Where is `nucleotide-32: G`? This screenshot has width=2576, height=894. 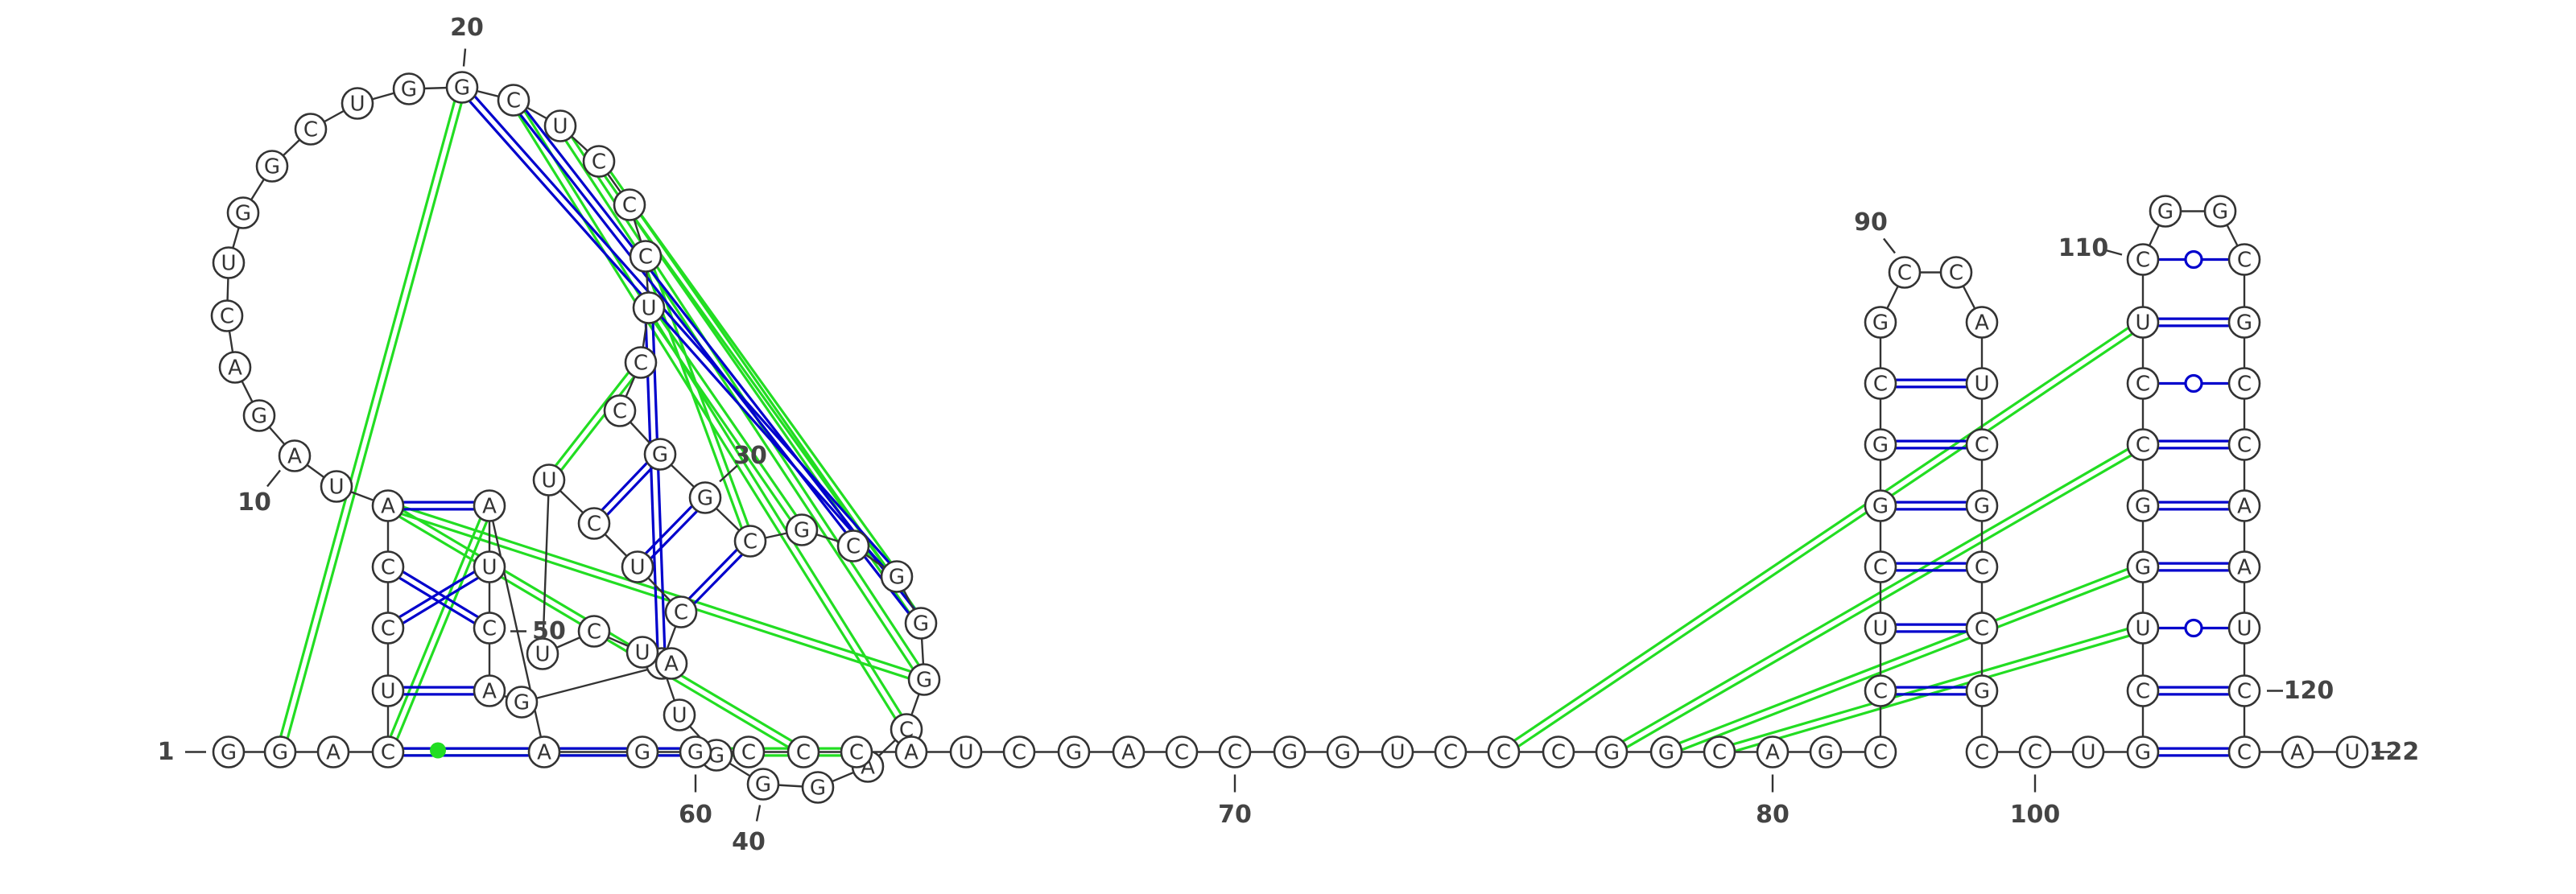
nucleotide-32: G is located at coordinates (802, 529).